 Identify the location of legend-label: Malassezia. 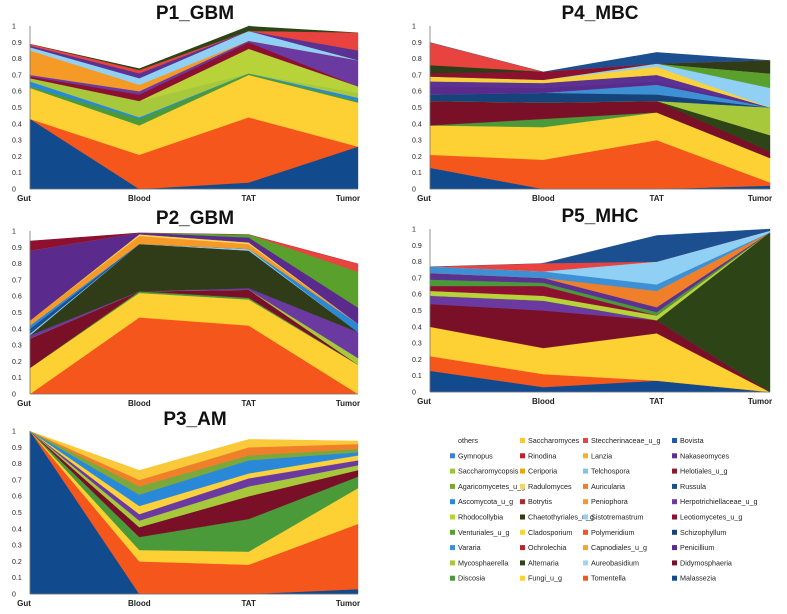
(698, 578).